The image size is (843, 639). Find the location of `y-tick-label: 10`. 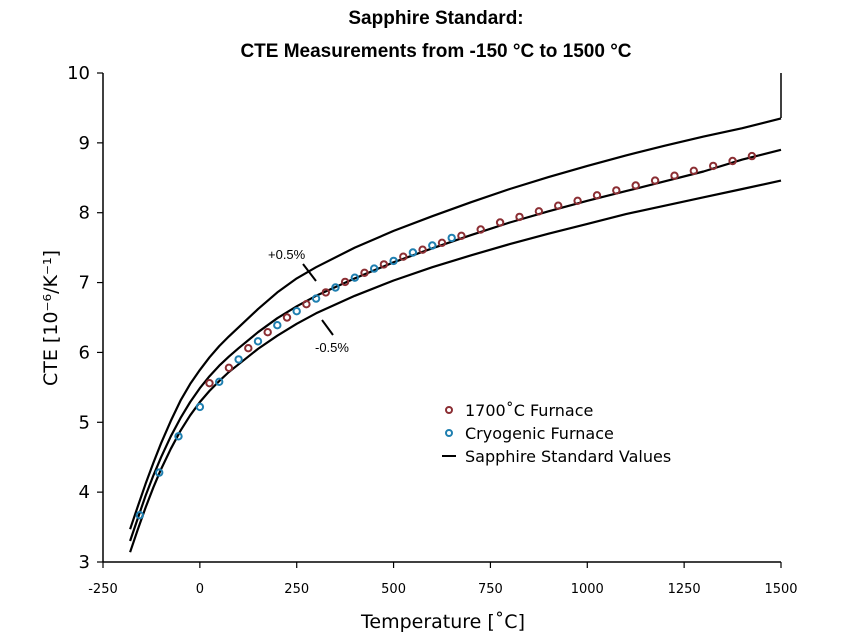

y-tick-label: 10 is located at coordinates (78, 73).